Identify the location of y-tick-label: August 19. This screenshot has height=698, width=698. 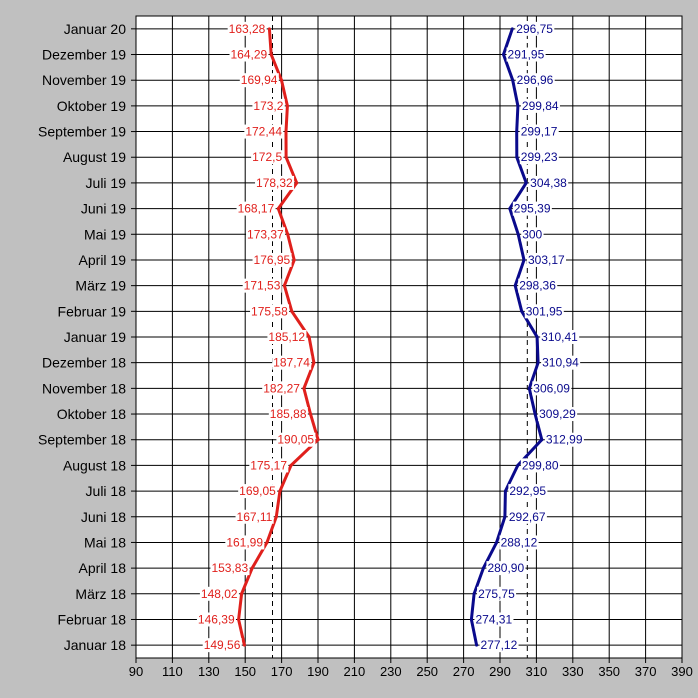
(94, 157).